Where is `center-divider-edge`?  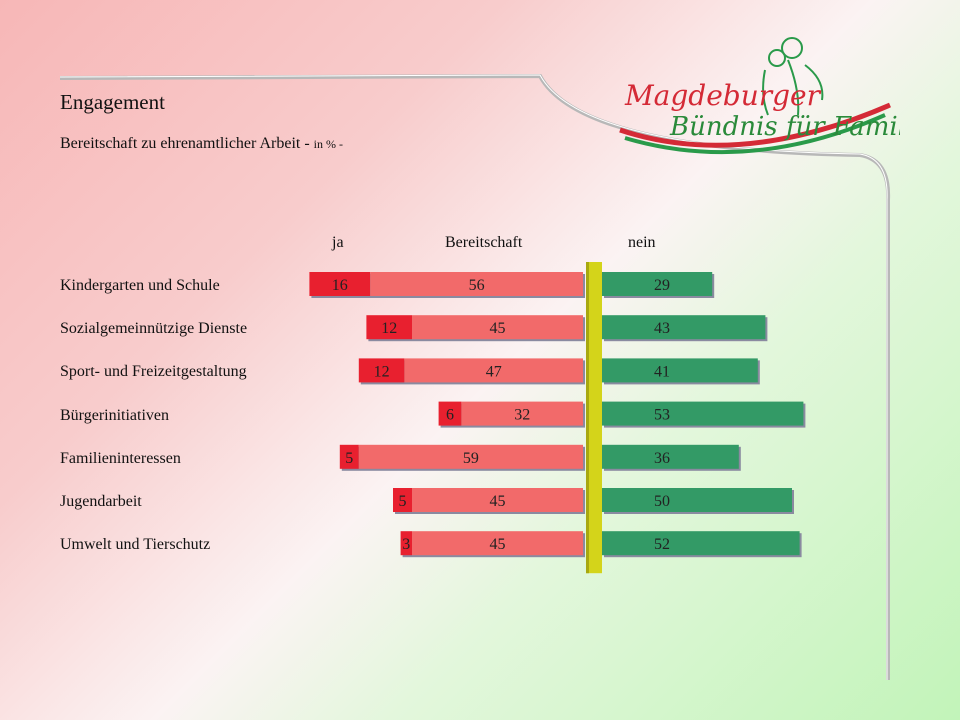 center-divider-edge is located at coordinates (587, 418).